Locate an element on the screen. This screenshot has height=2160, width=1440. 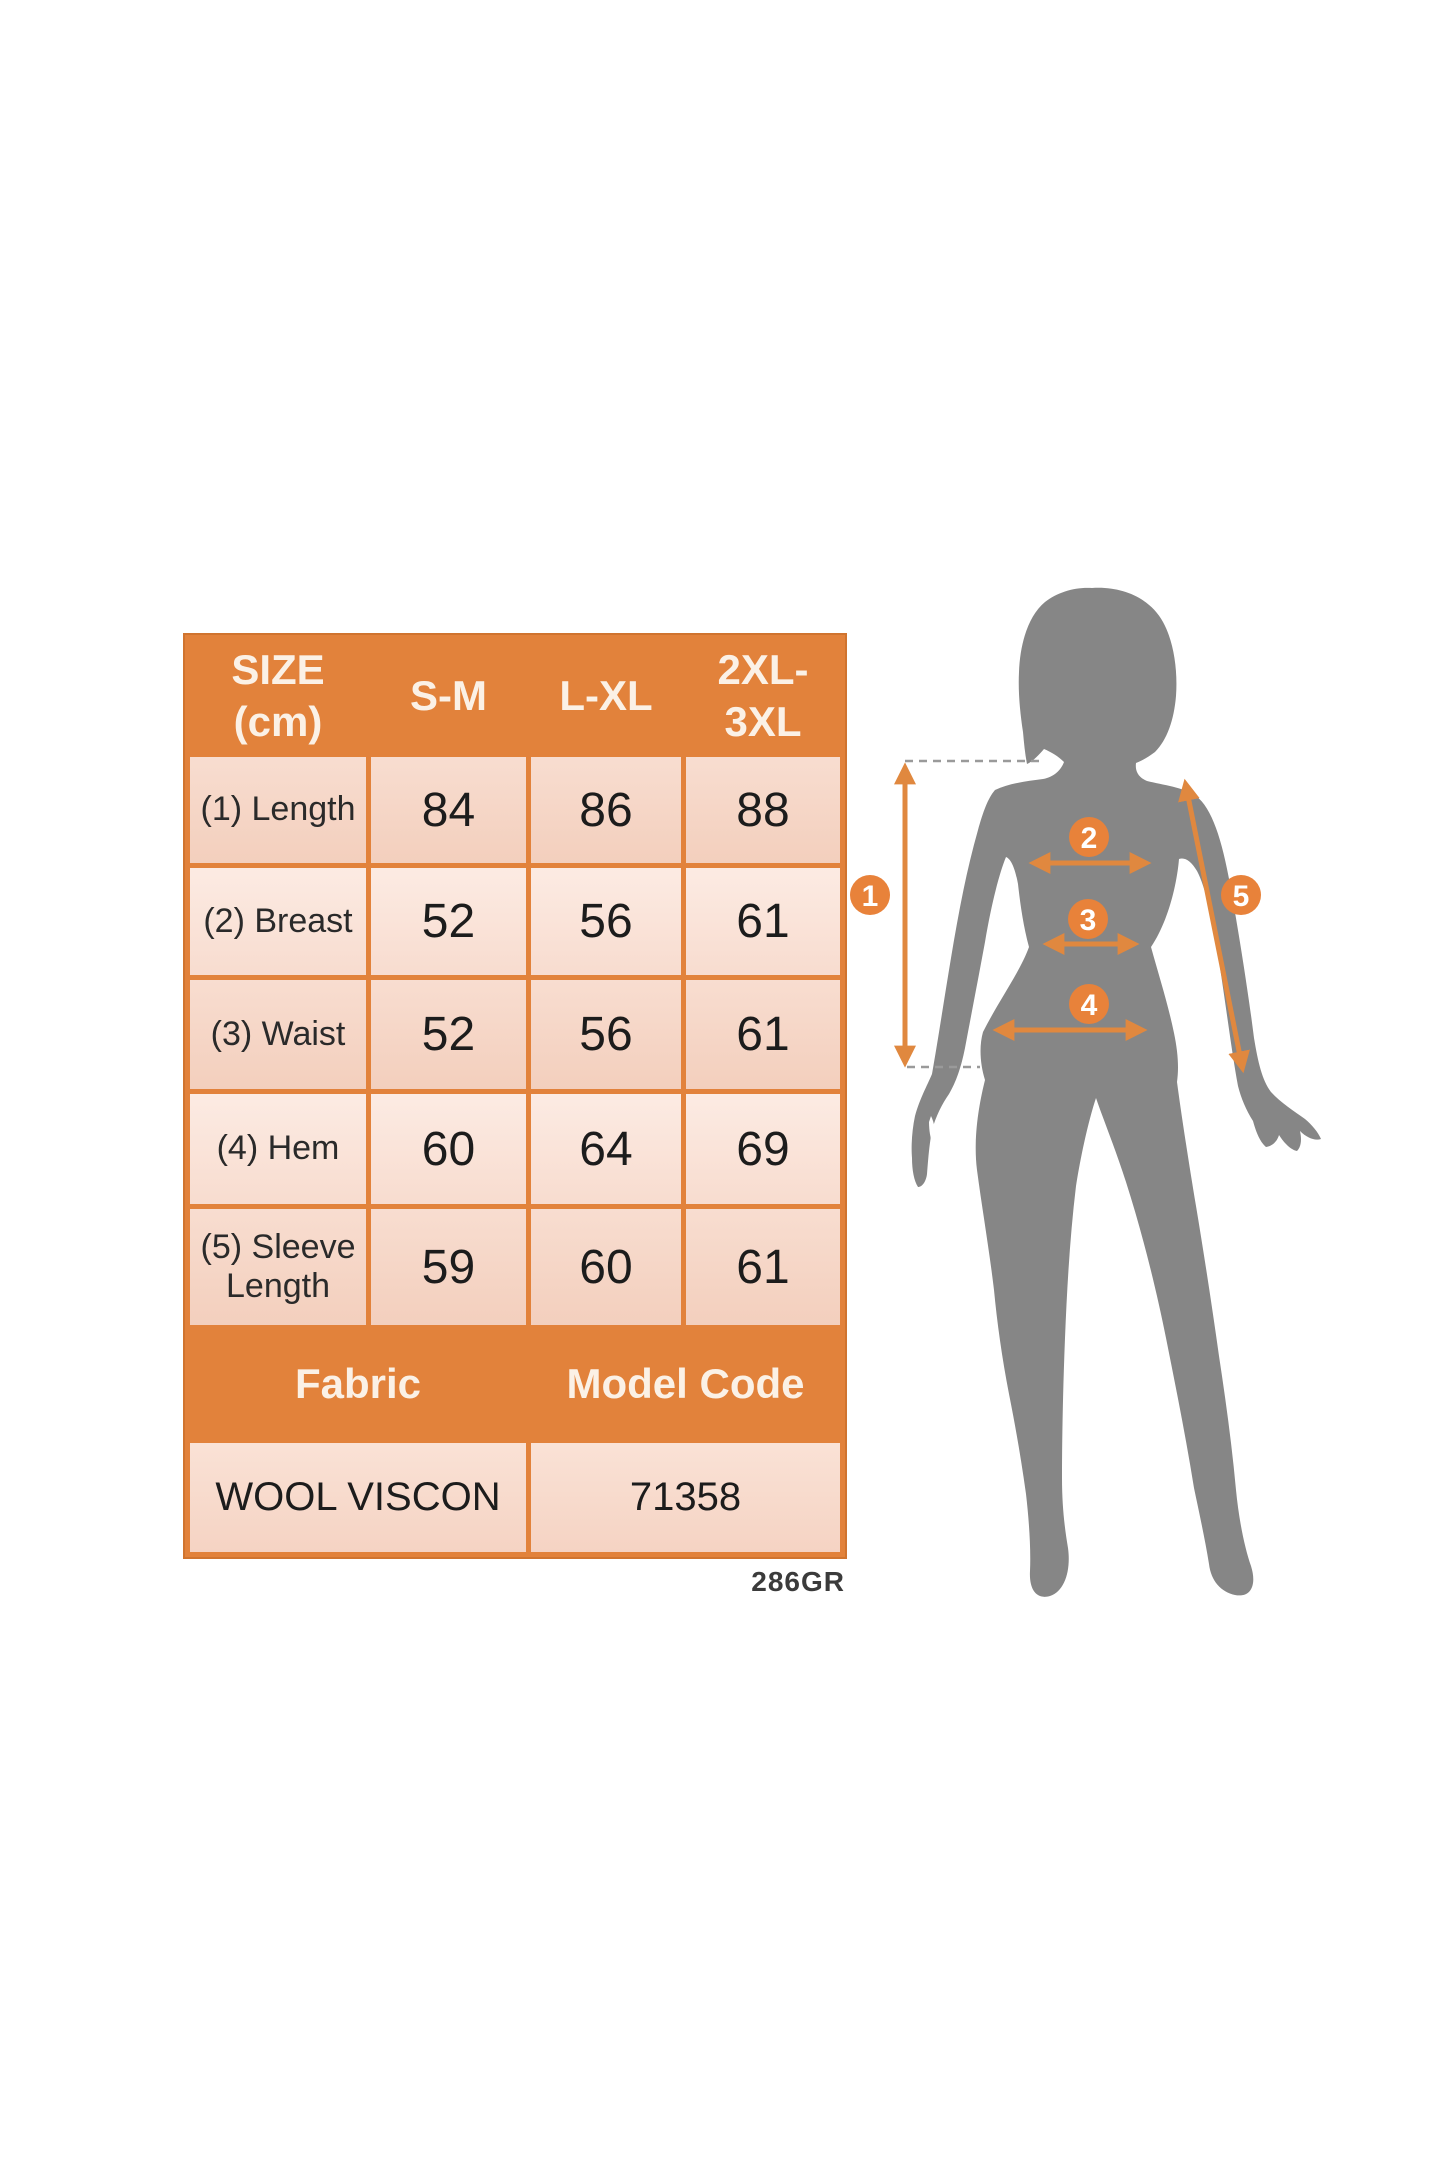
marker-5: 5 is located at coordinates (1241, 895).